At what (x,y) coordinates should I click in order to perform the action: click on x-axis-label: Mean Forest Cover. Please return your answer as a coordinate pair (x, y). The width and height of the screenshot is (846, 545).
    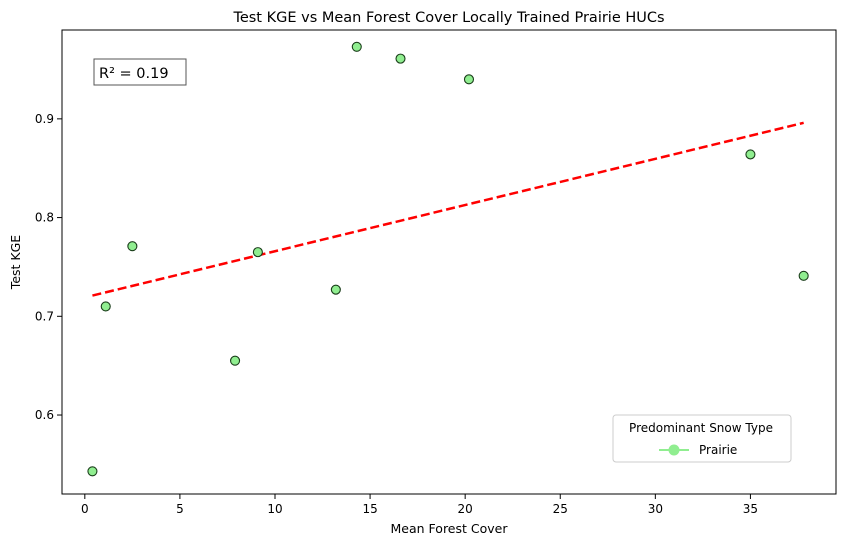
    Looking at the image, I should click on (450, 528).